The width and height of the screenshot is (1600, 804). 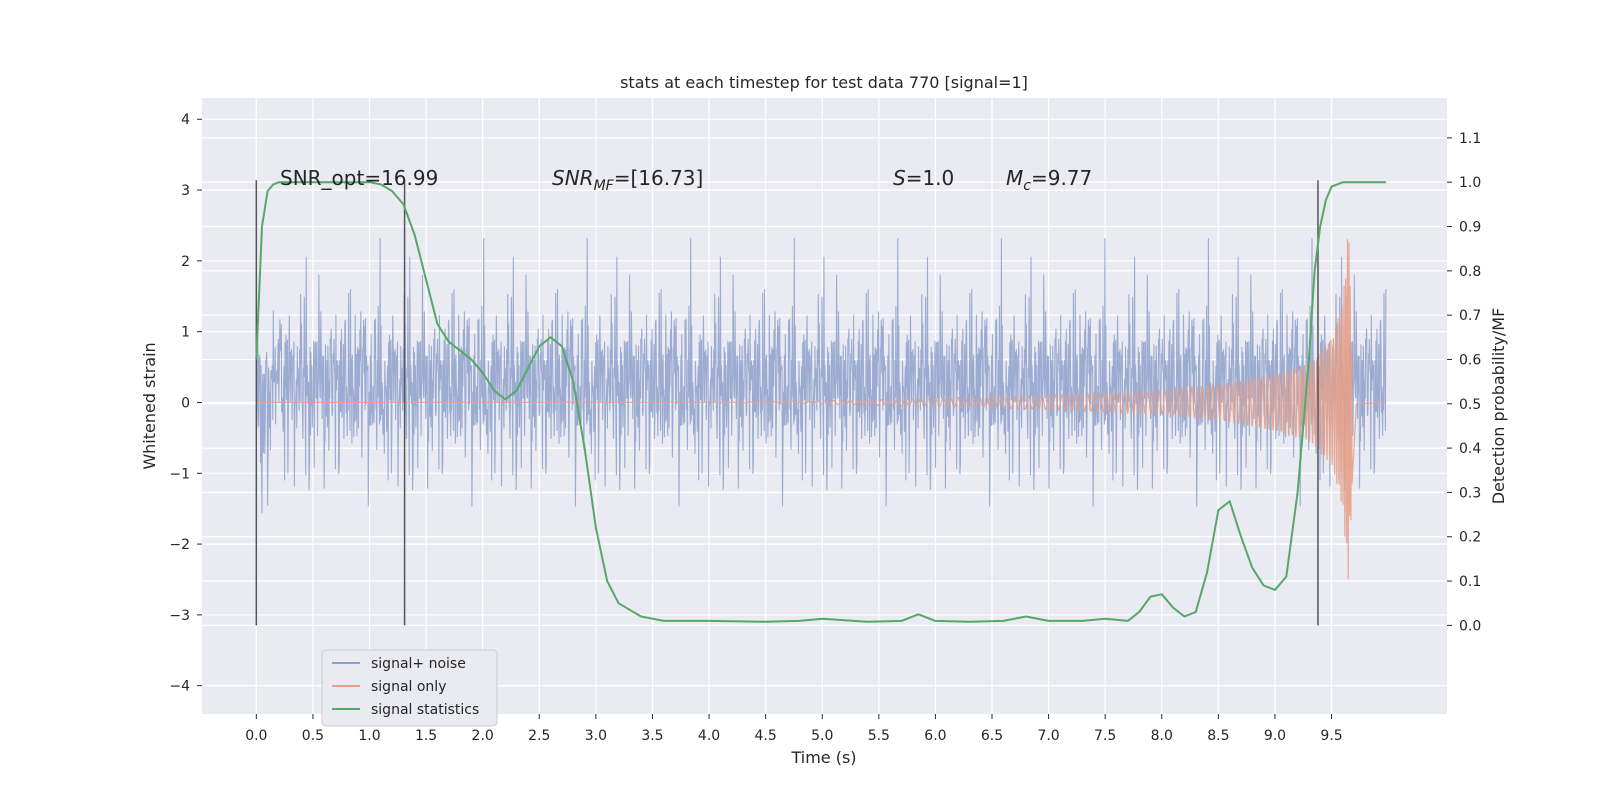 I want to click on y-right-tick-label: 0.7, so click(x=1470, y=316).